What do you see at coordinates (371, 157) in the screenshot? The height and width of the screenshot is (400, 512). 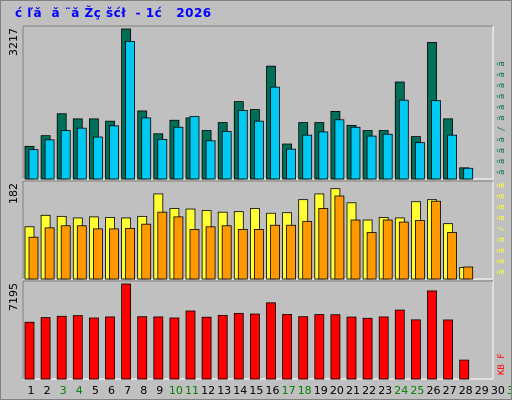 I see `bar-top-s1-d22` at bounding box center [371, 157].